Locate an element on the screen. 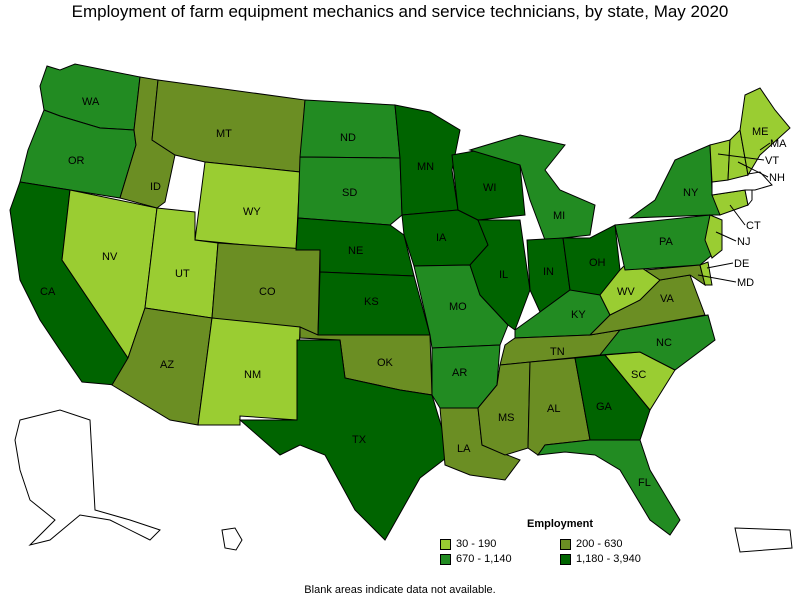 This screenshot has width=800, height=600. label-AR: AR is located at coordinates (459, 373).